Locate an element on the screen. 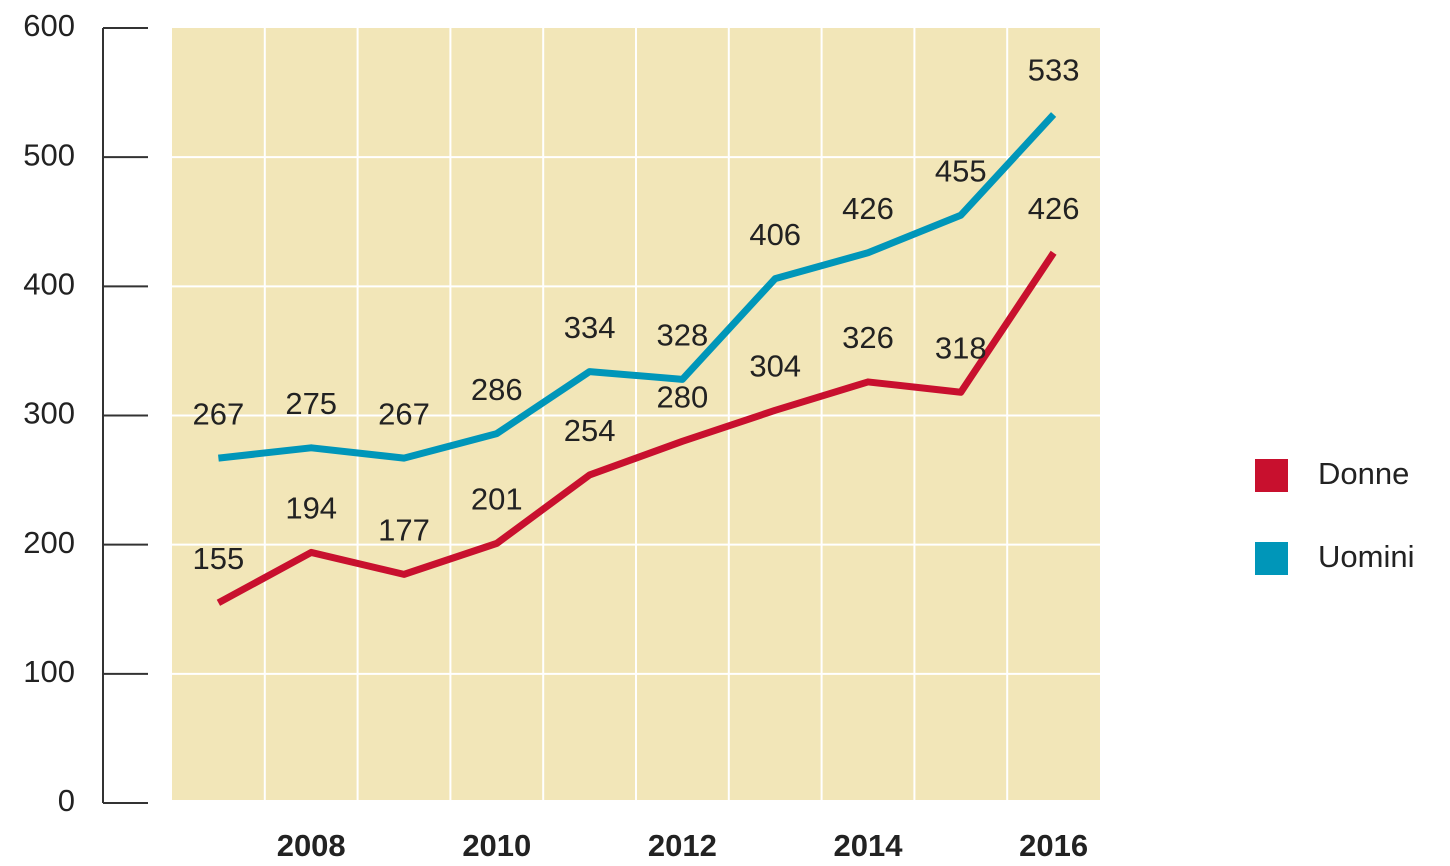  data-label: 533 is located at coordinates (1054, 70).